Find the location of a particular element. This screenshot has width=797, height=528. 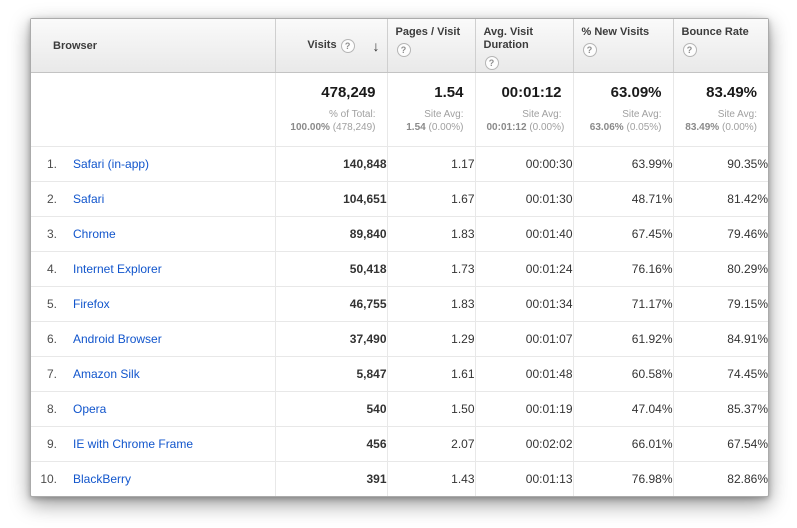

summary-new-visits-value: 63.09% is located at coordinates (636, 92).